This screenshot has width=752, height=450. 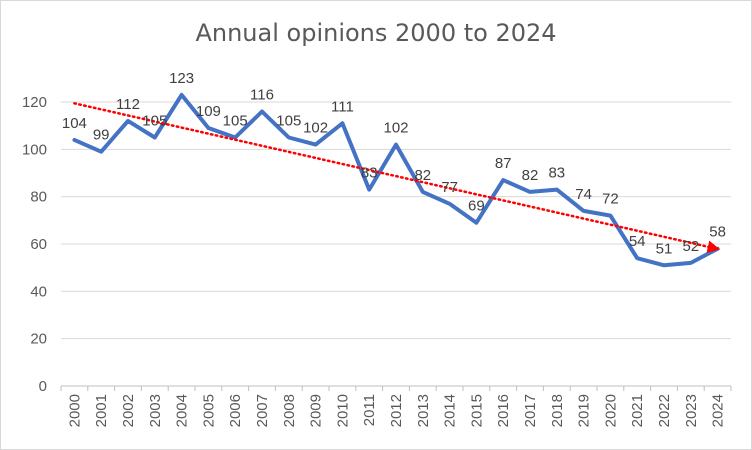 What do you see at coordinates (530, 410) in the screenshot?
I see `x-tick-label: 2017` at bounding box center [530, 410].